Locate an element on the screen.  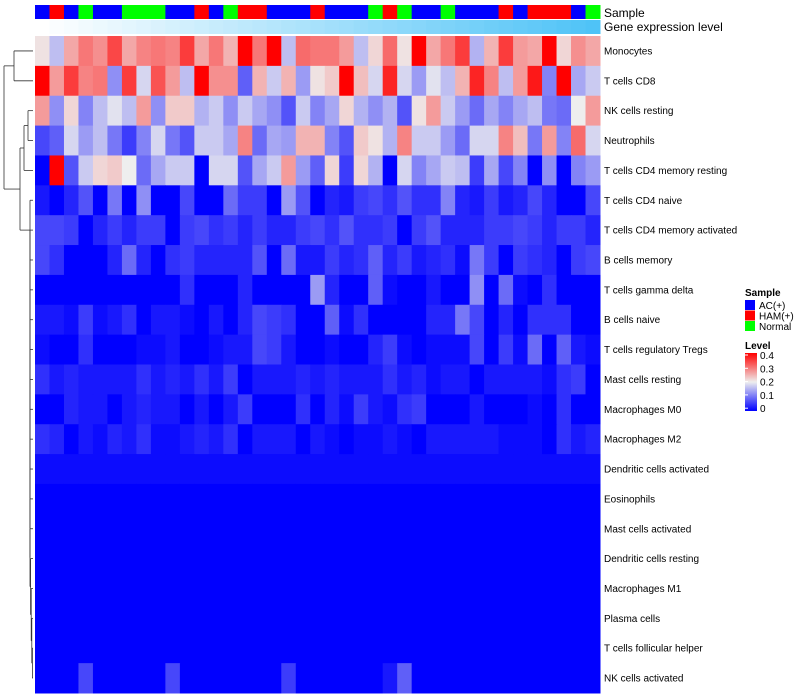
legend-swatch is located at coordinates (750, 326).